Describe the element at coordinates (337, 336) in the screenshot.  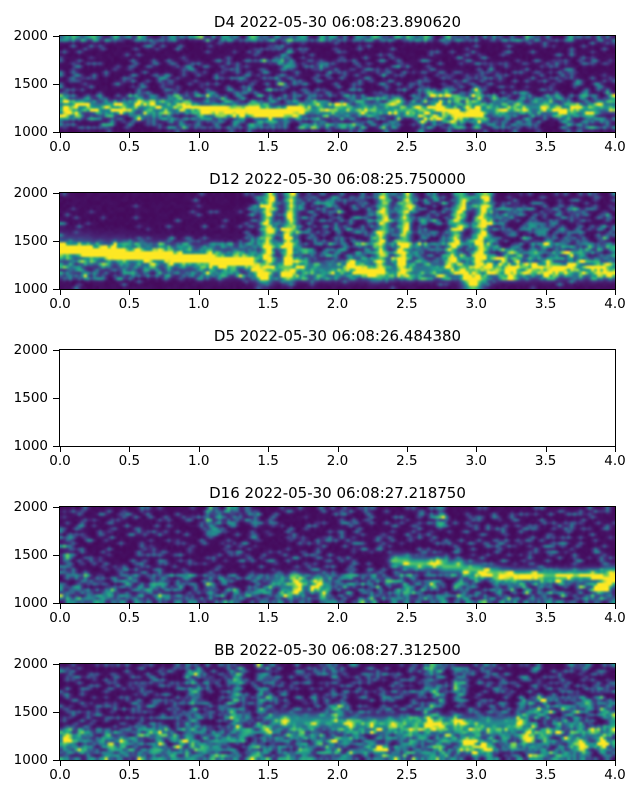
I see `subplot-title-D5: D5 2022-05-30 06:08:26.484380` at that location.